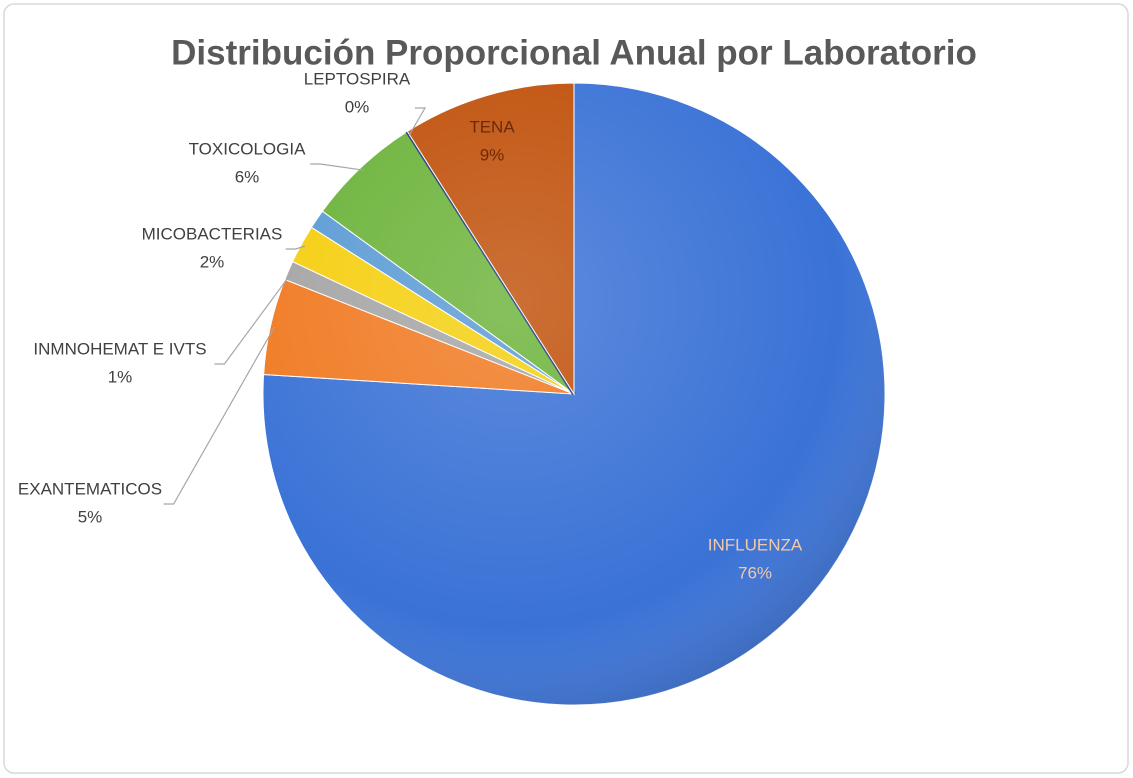 Image resolution: width=1133 pixels, height=778 pixels. Describe the element at coordinates (90, 488) in the screenshot. I see `slice-label-name: EXANTEMATICOS` at that location.